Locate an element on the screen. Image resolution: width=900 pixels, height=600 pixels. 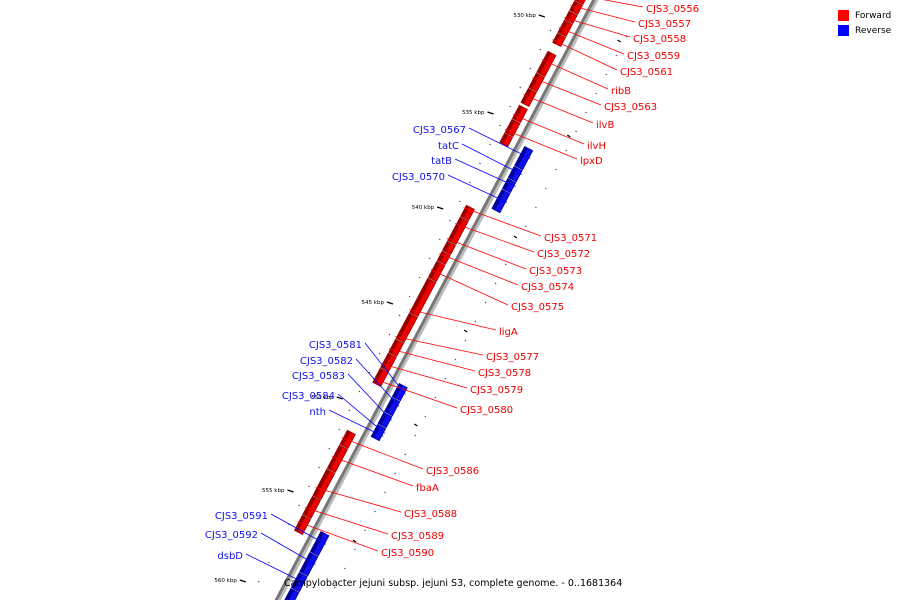
legend-forward: Forward is located at coordinates (864, 15).